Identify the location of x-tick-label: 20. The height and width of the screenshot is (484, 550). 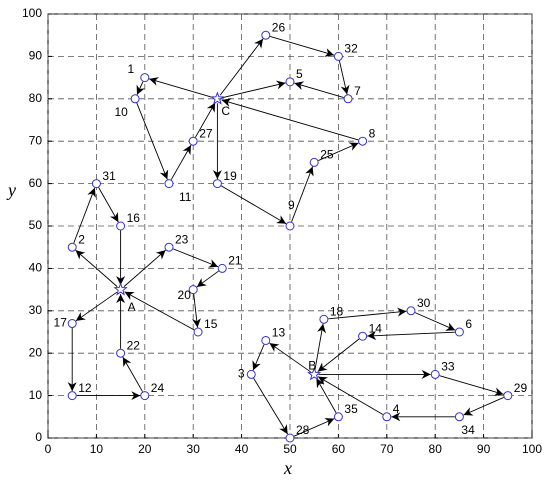
(145, 449).